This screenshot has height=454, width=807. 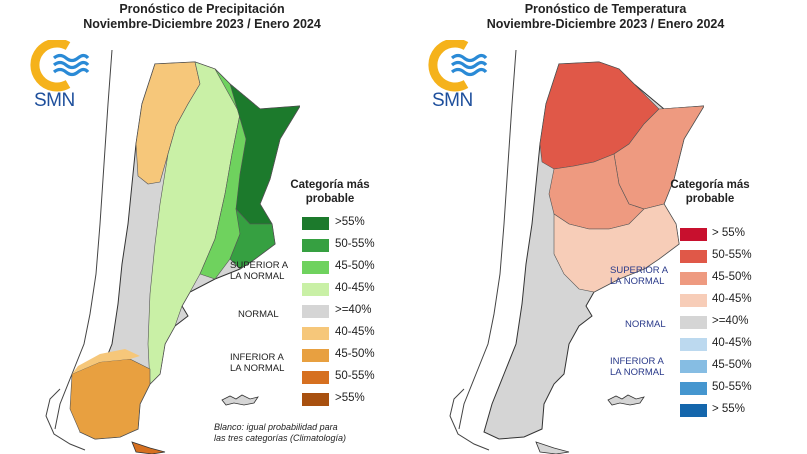 What do you see at coordinates (54, 100) in the screenshot?
I see `smn-logo-text: SMN` at bounding box center [54, 100].